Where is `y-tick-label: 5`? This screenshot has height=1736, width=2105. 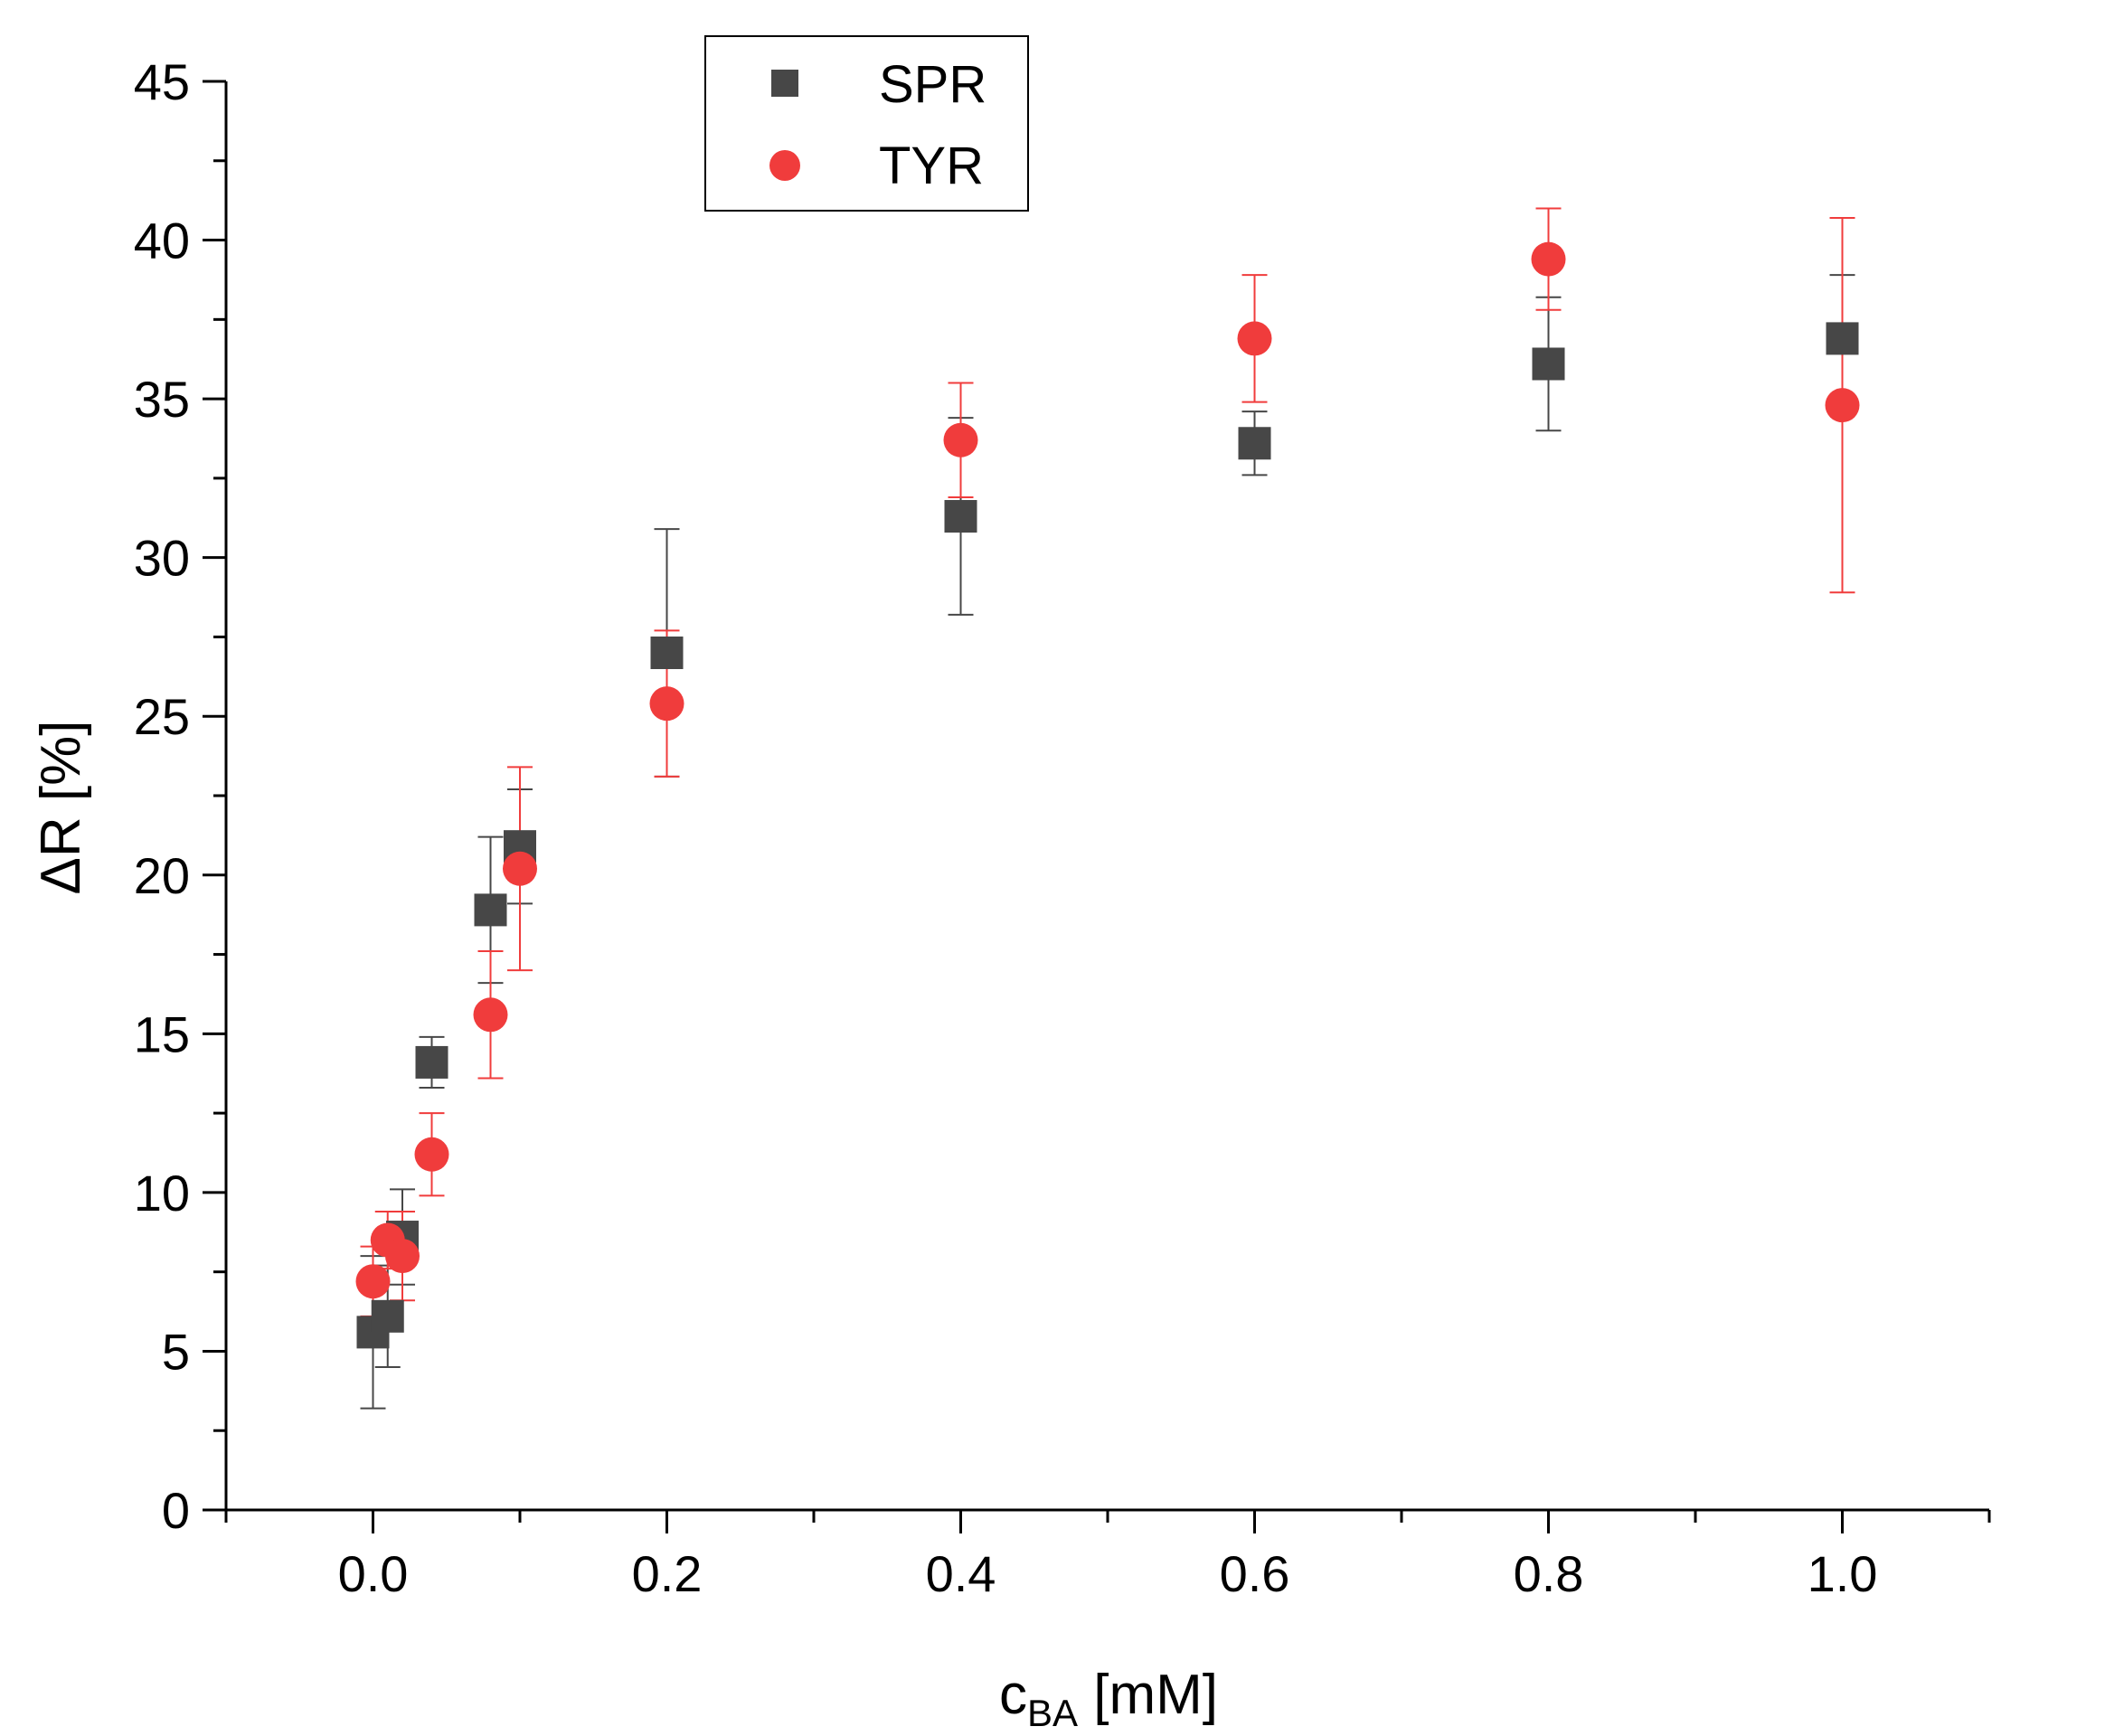 y-tick-label: 5 is located at coordinates (176, 1351).